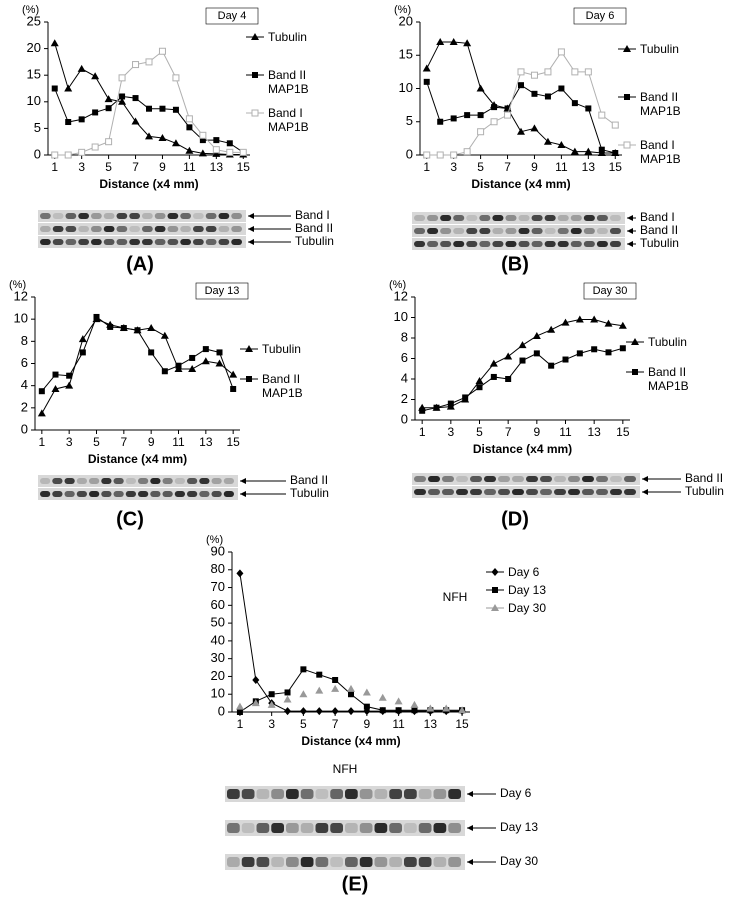 This screenshot has height=900, width=736. Describe the element at coordinates (561, 167) in the screenshot. I see `x-tick-label: 11` at that location.